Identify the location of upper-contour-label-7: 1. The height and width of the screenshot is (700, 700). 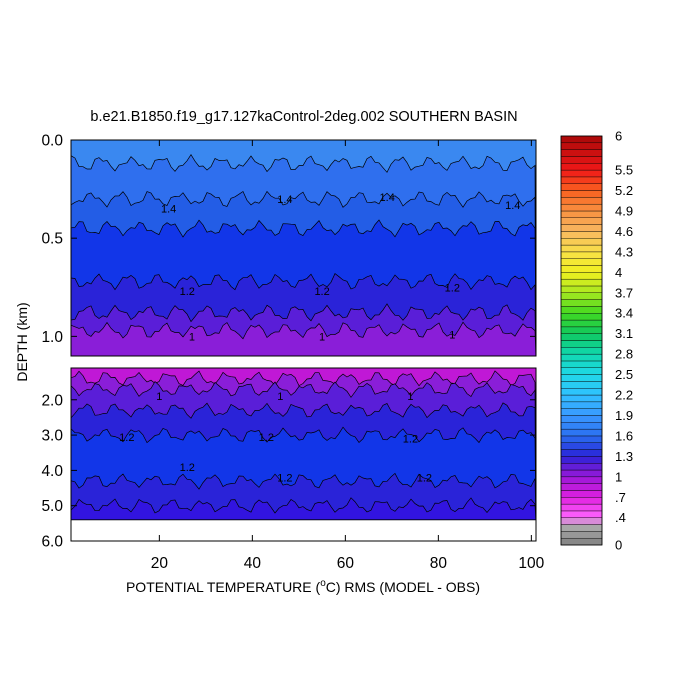
(192, 337).